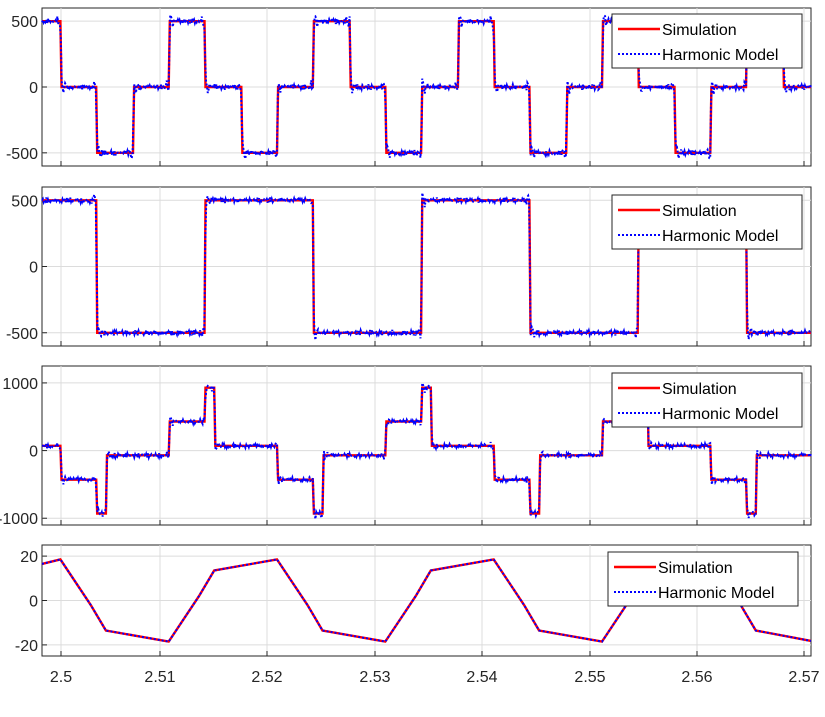  Describe the element at coordinates (803, 677) in the screenshot. I see `x-tick-label: 2.57` at that location.